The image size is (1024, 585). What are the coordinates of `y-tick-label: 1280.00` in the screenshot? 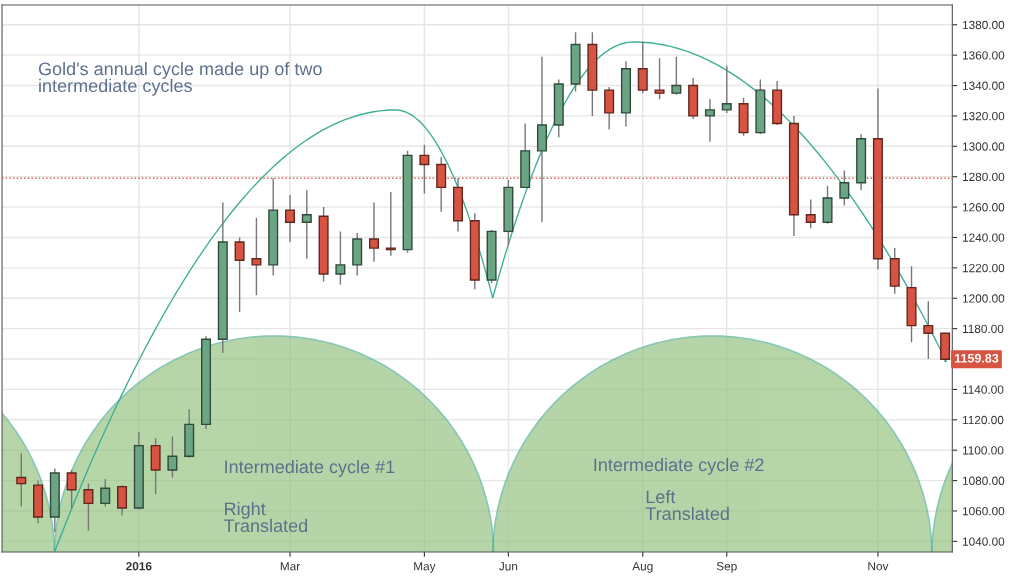 It's located at (983, 177).